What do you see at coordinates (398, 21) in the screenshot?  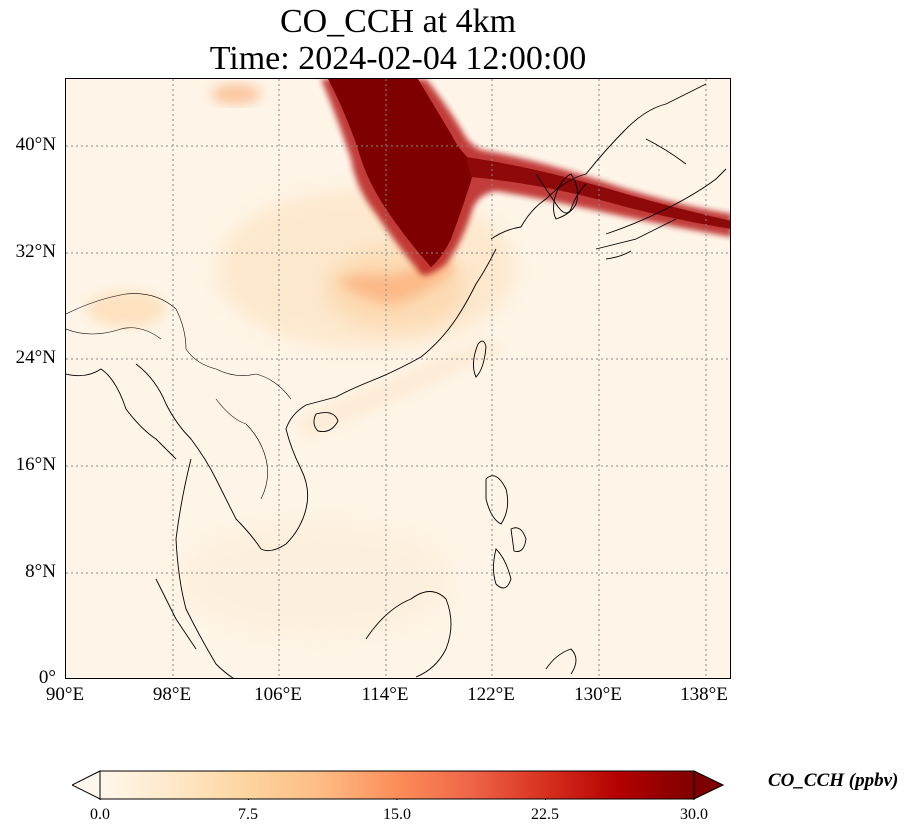 I see `plot-title: CO_CCH at 4km` at bounding box center [398, 21].